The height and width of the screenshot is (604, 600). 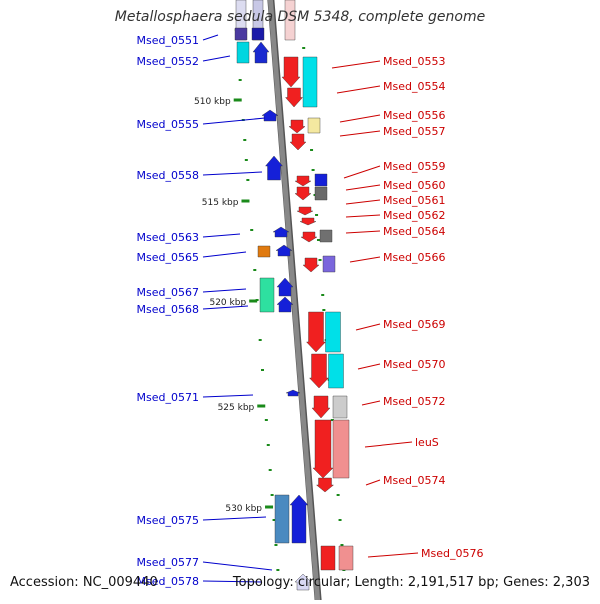 I want to click on gene-label-right: Msed_0556, so click(x=414, y=115).